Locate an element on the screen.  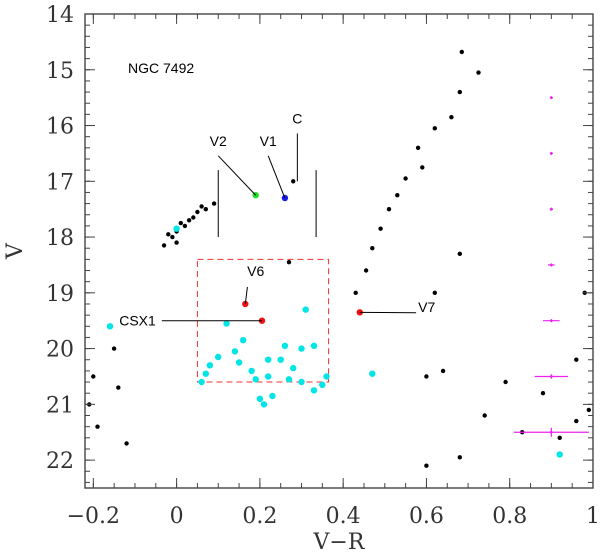
annotation-label-v1: V1 is located at coordinates (268, 141).